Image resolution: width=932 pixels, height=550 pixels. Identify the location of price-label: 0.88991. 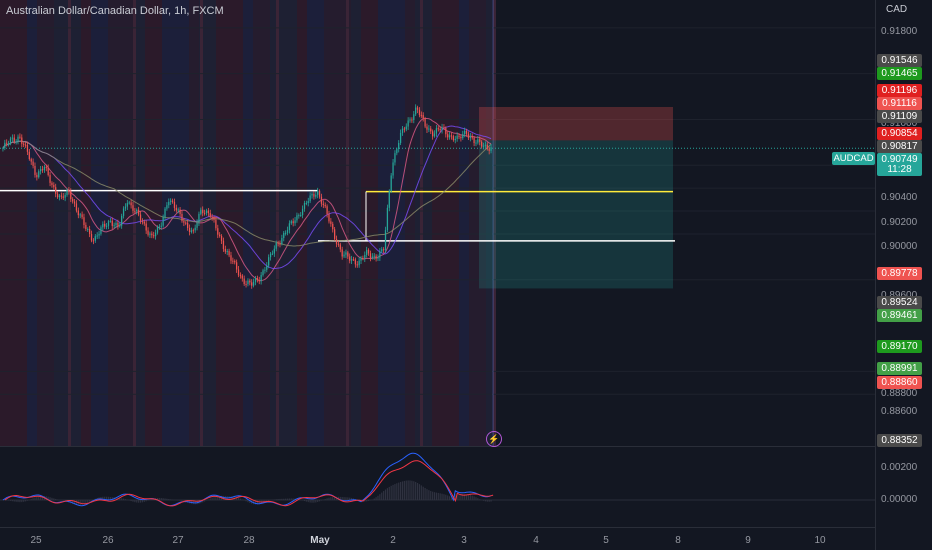
(899, 368).